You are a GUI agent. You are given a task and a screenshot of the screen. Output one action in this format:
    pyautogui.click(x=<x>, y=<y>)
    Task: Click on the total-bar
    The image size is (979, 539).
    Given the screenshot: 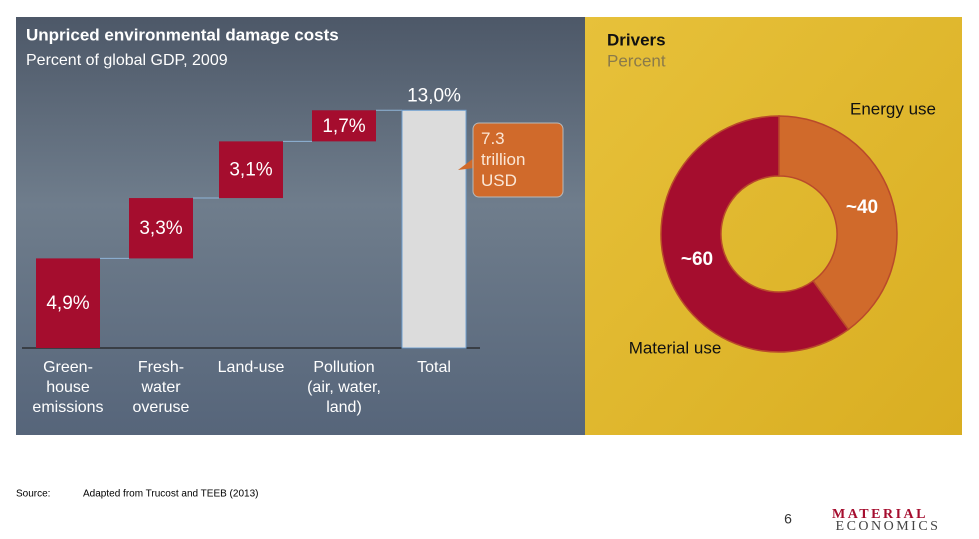 What is the action you would take?
    pyautogui.click(x=434, y=229)
    